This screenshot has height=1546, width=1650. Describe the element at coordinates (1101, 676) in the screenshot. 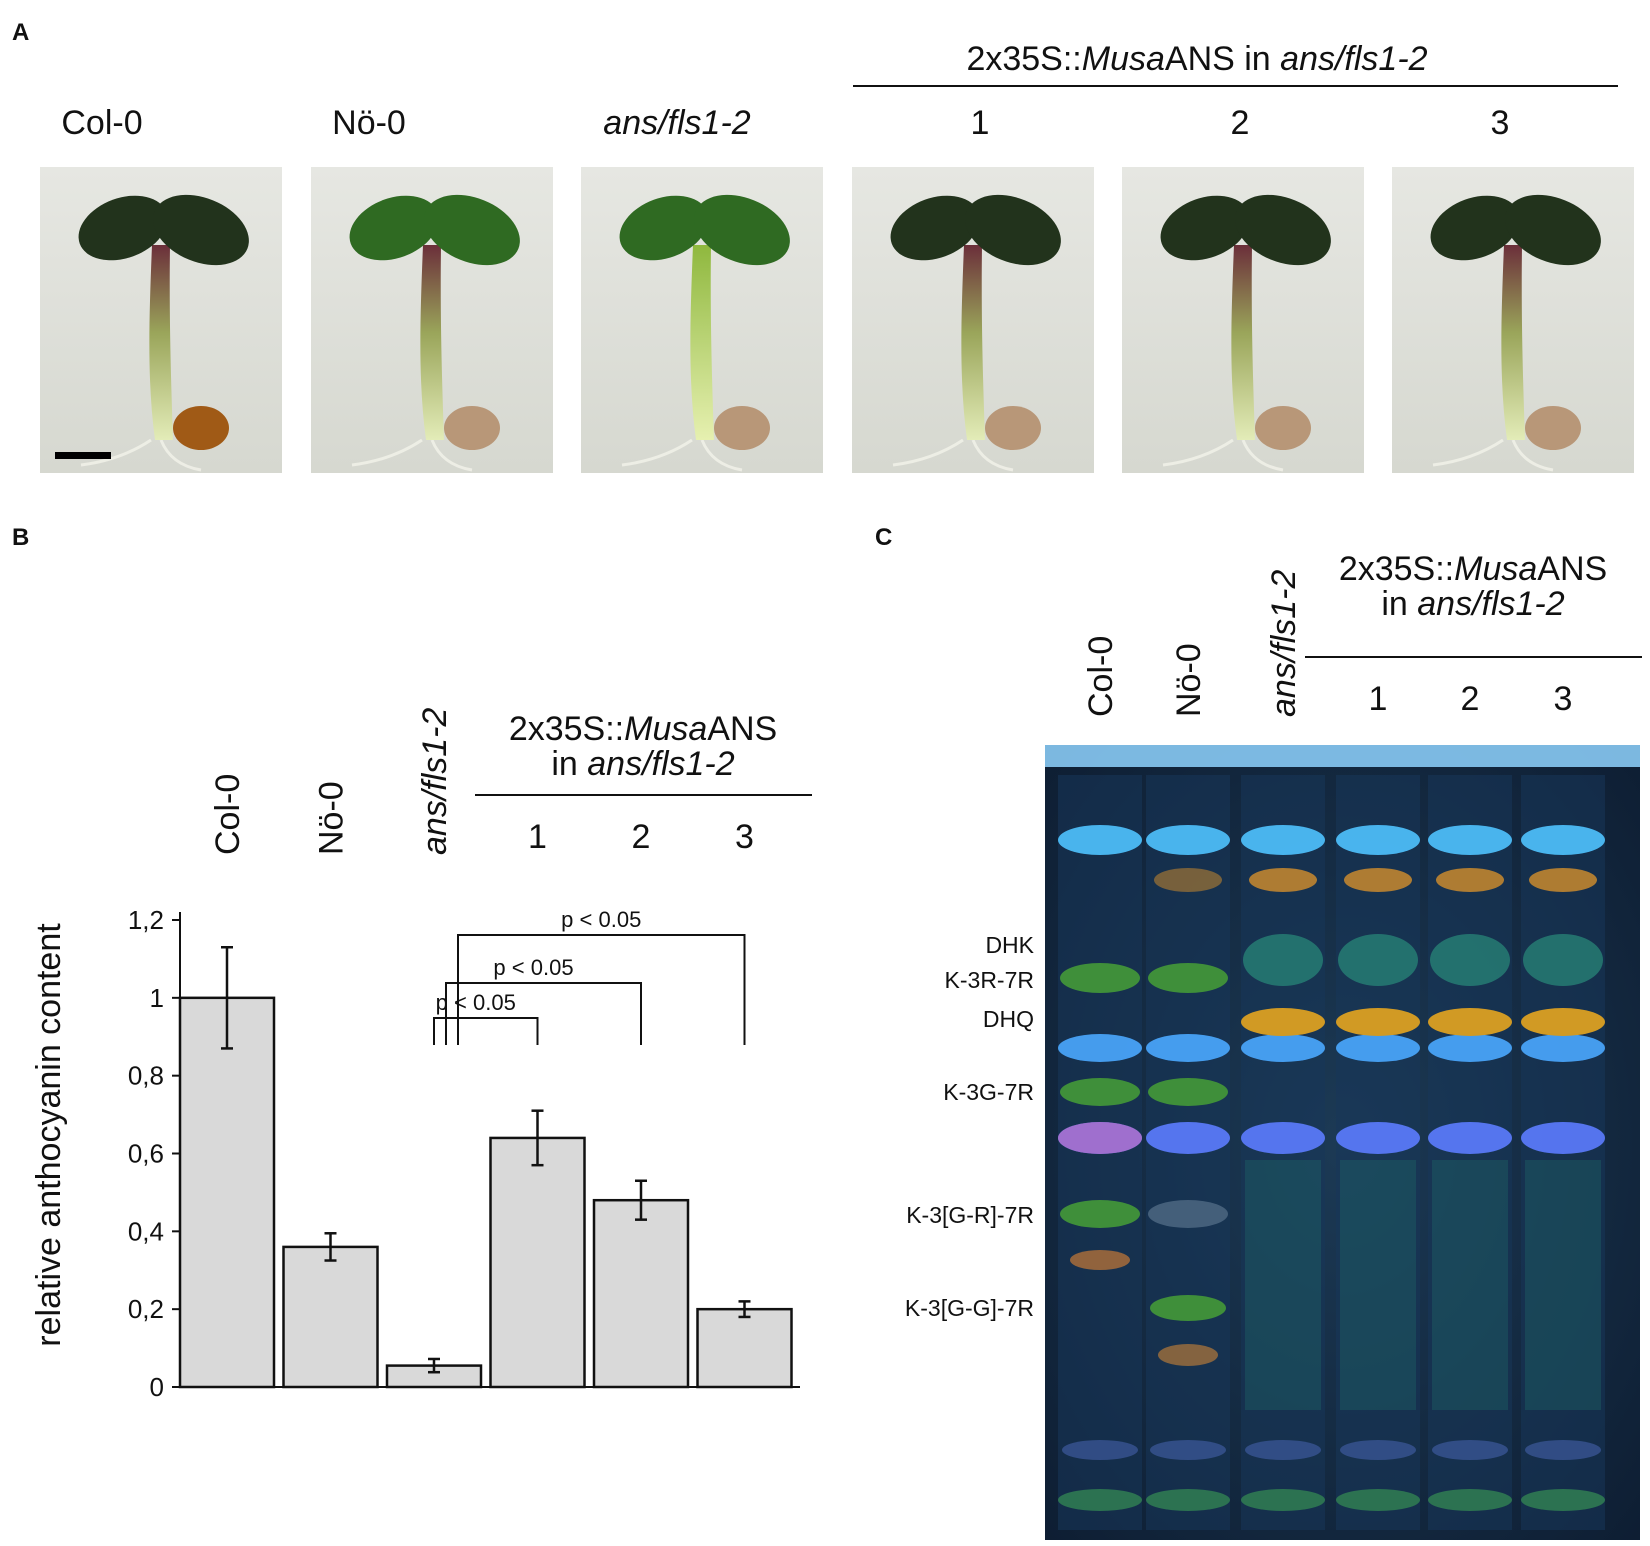

I see `lane-label-0: Col-0` at that location.